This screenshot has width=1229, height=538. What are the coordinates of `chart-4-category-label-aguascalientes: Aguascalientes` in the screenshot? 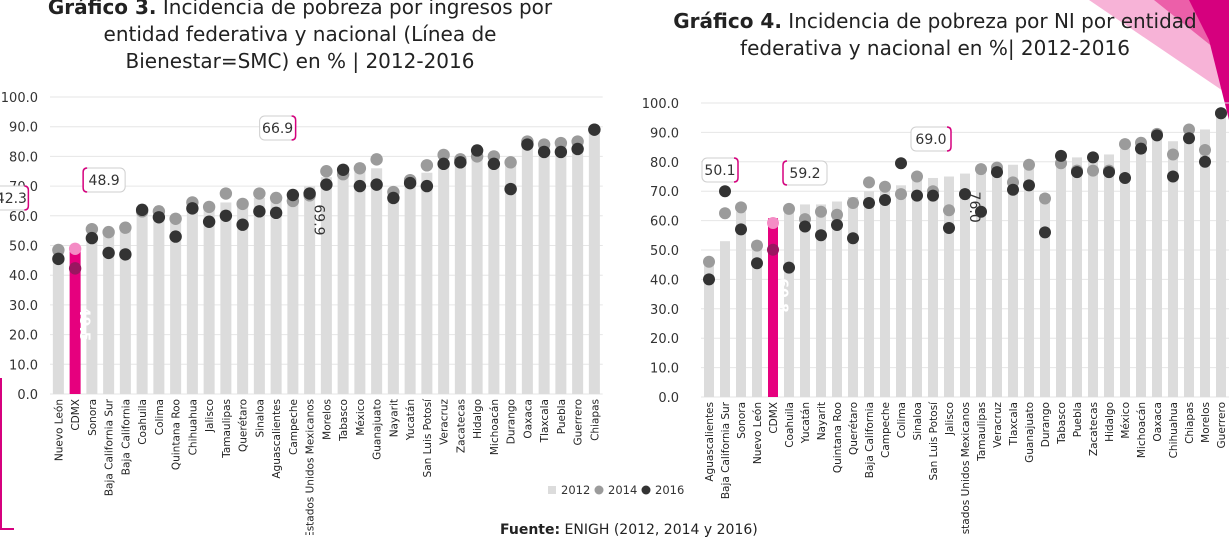 It's located at (710, 442).